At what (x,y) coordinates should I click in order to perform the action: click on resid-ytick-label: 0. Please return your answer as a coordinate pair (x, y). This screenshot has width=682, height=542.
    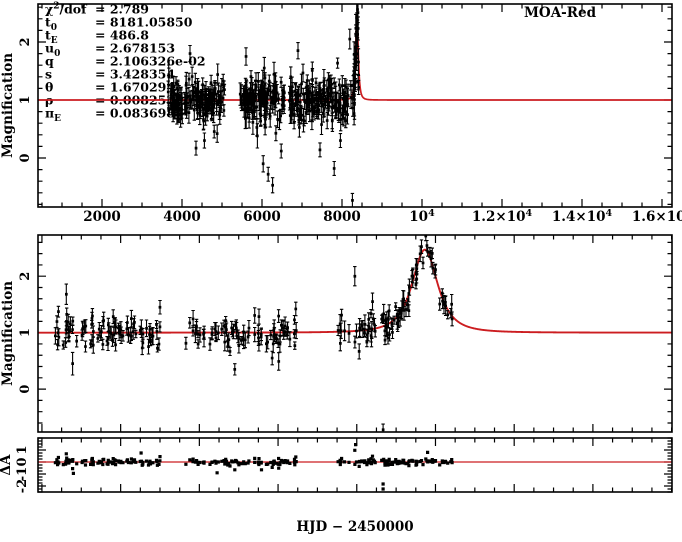
    Looking at the image, I should click on (22, 461).